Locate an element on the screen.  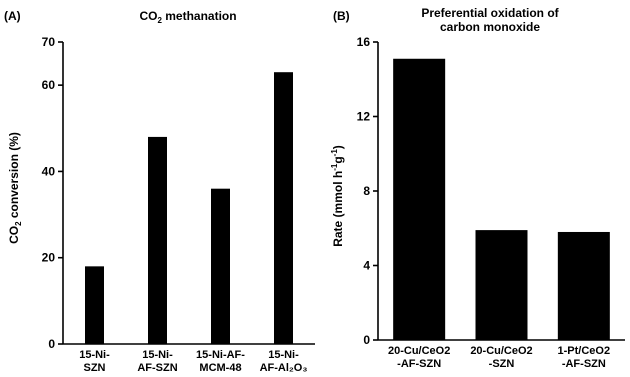
panel-0-category-label: AF-Al₂O₃ is located at coordinates (284, 368).